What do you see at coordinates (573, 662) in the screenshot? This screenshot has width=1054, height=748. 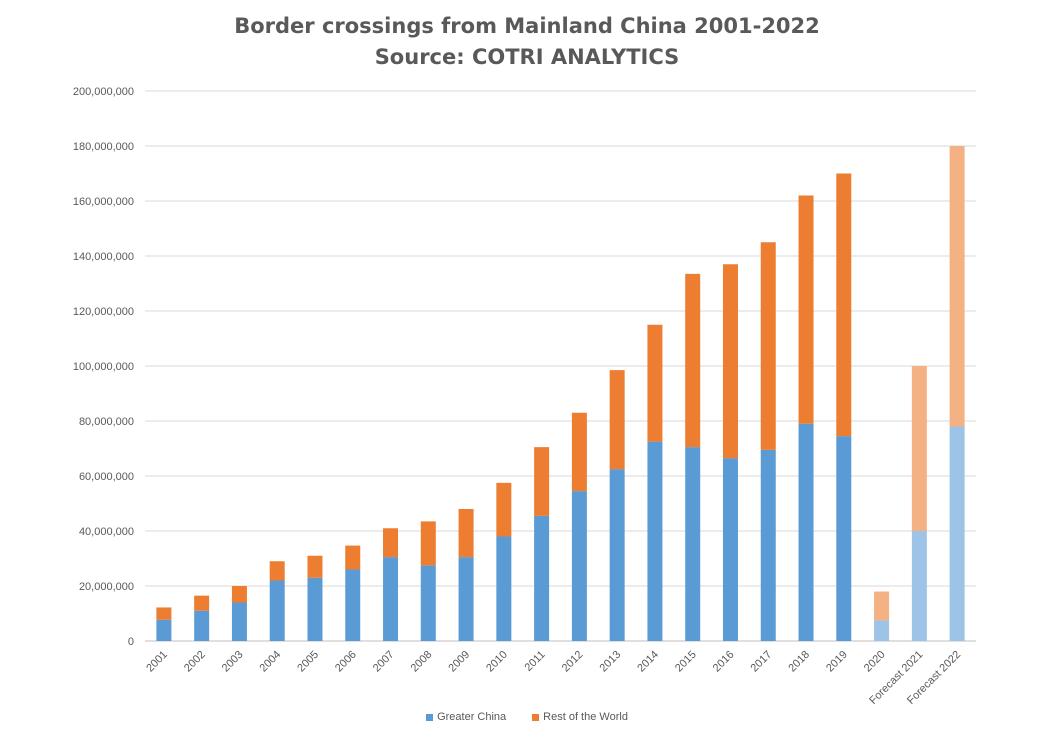 I see `x-tick-label: 2012` at bounding box center [573, 662].